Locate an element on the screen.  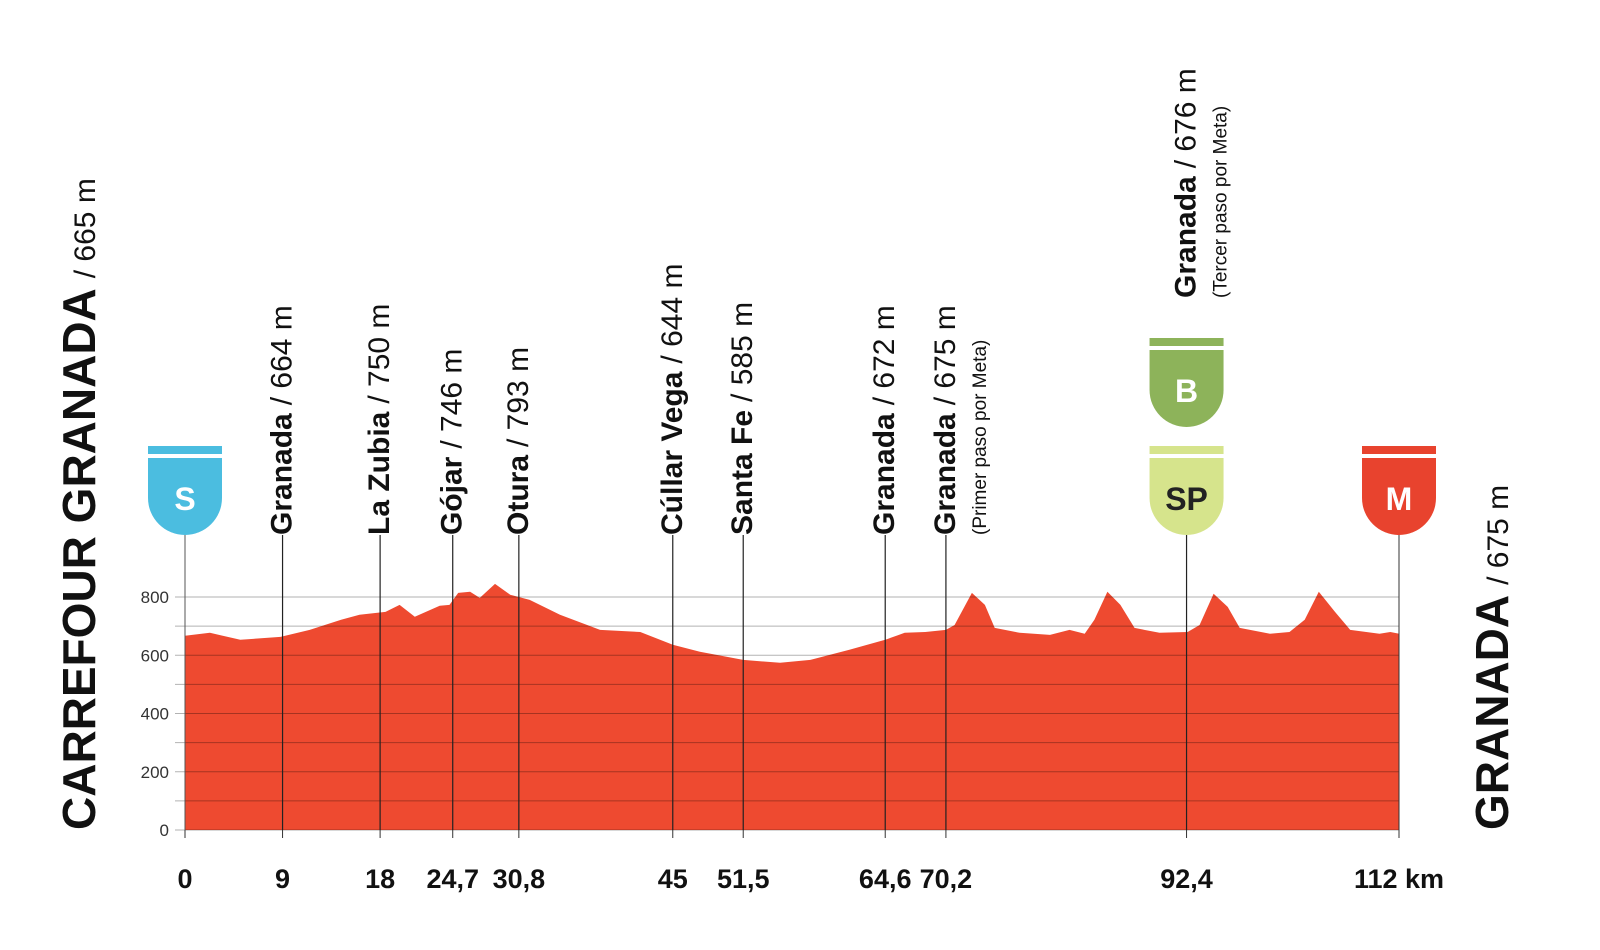
x-tick-label: 30,8 is located at coordinates (519, 879).